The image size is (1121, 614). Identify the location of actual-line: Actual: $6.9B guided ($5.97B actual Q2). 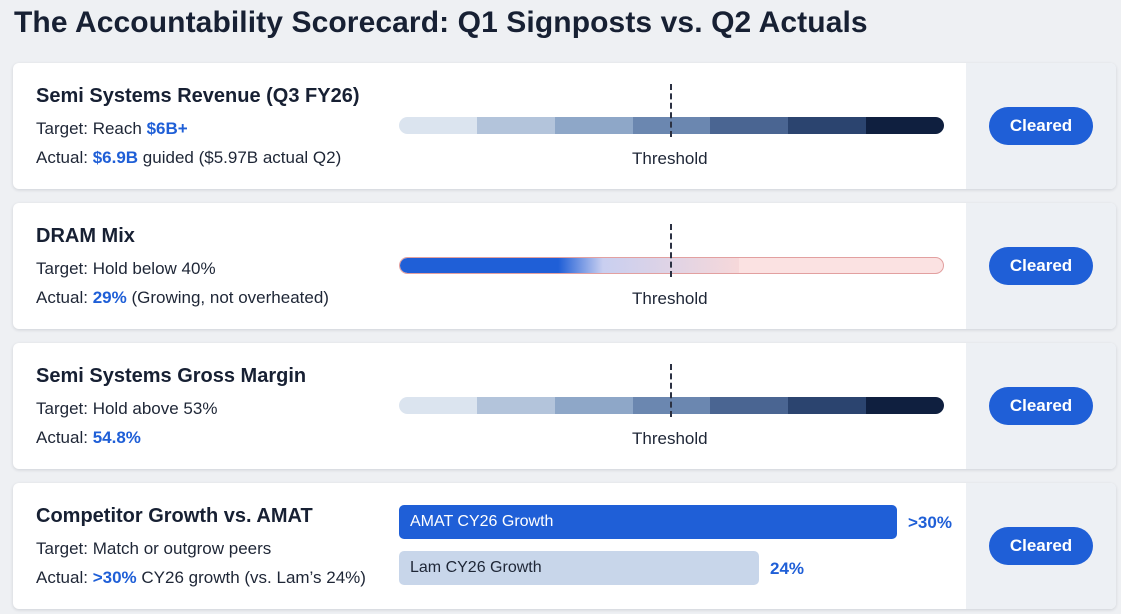
(188, 158).